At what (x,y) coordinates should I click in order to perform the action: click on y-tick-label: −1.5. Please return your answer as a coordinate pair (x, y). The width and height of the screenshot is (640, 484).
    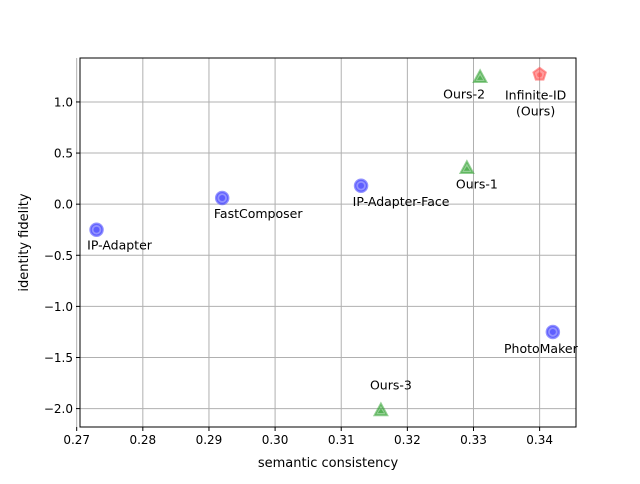
    Looking at the image, I should click on (58, 358).